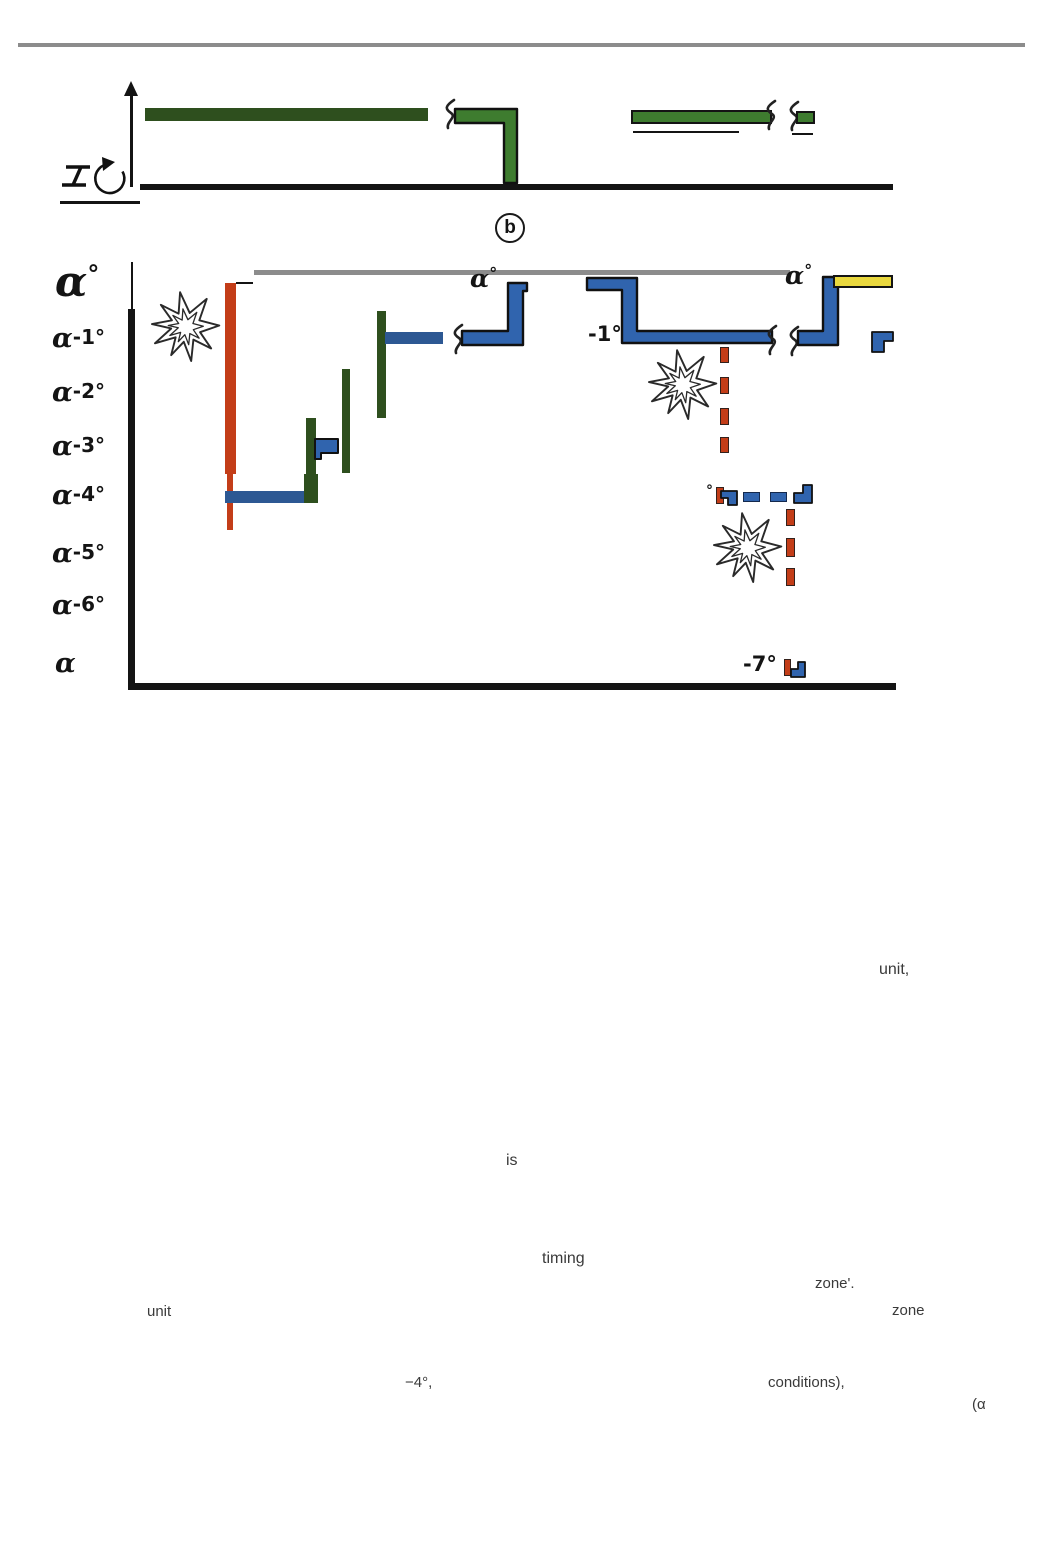  I want to click on y-label-alpha-4: α-4°, so click(78, 495).